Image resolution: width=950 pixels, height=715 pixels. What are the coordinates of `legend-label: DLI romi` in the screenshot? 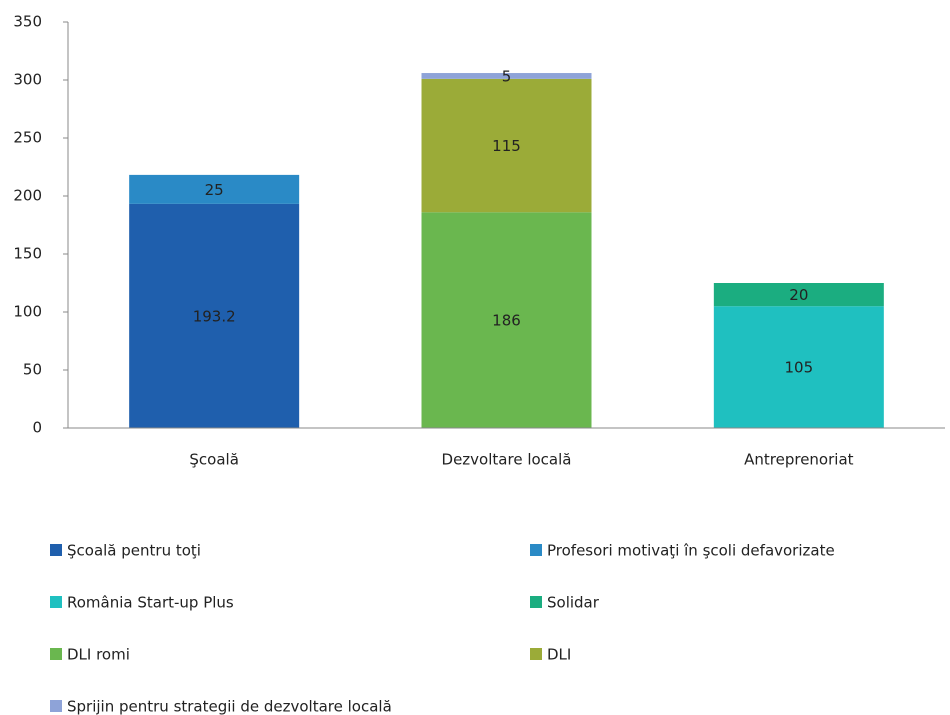 It's located at (98, 655).